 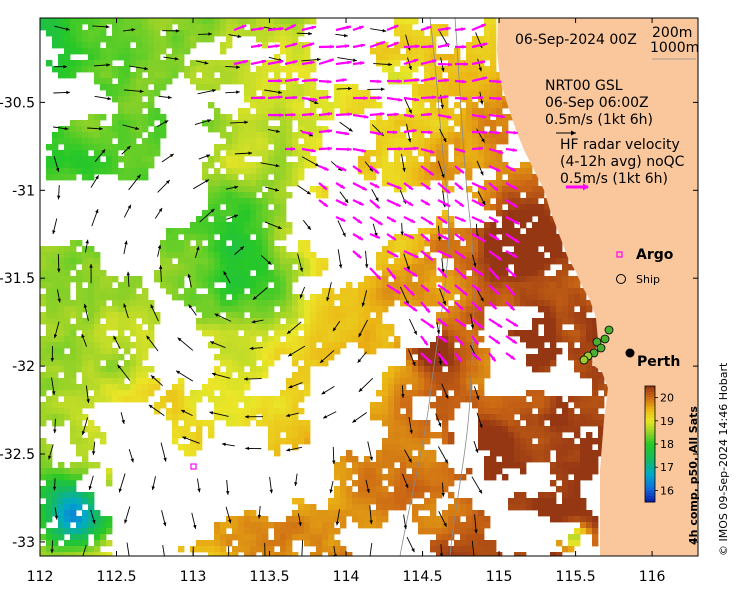 What do you see at coordinates (425, 238) in the screenshot?
I see `hf-arrow` at bounding box center [425, 238].